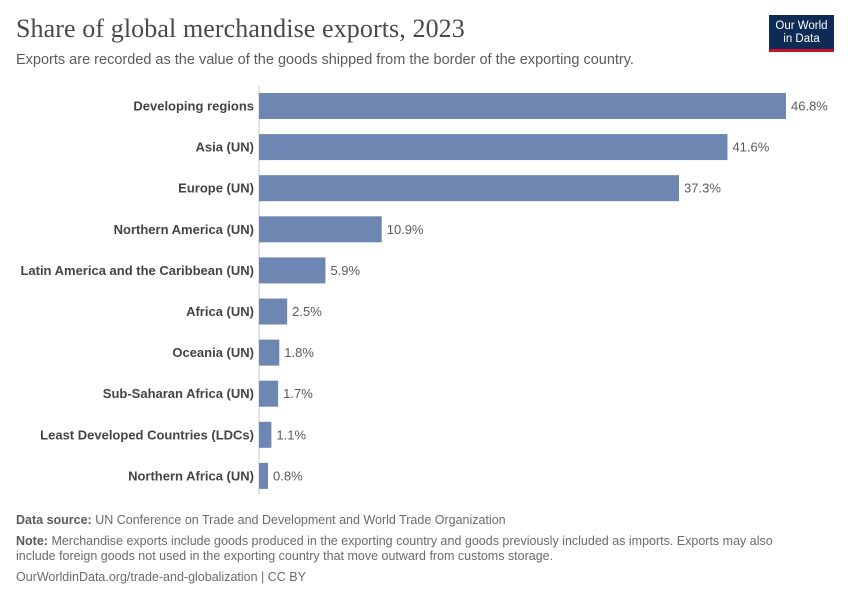 The image size is (850, 600). Describe the element at coordinates (220, 311) in the screenshot. I see `category-label: Africa (UN)` at that location.